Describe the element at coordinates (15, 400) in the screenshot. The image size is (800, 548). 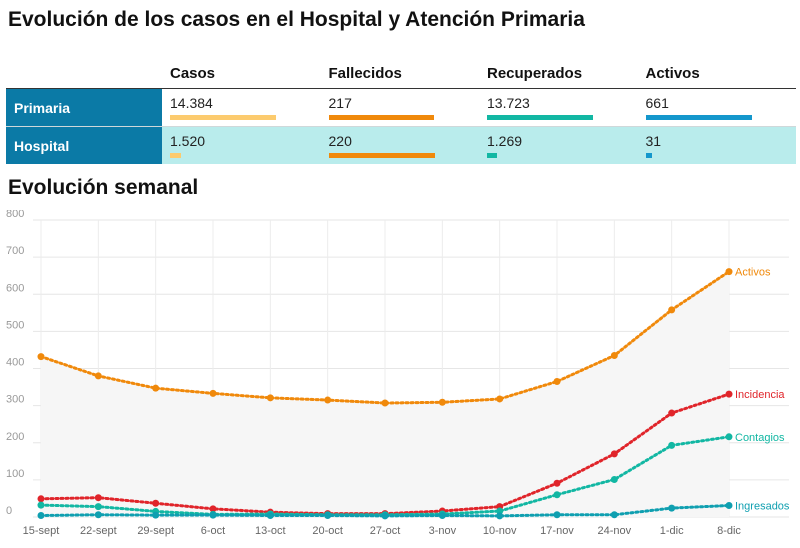
I see `y-tick-label: 300` at that location.